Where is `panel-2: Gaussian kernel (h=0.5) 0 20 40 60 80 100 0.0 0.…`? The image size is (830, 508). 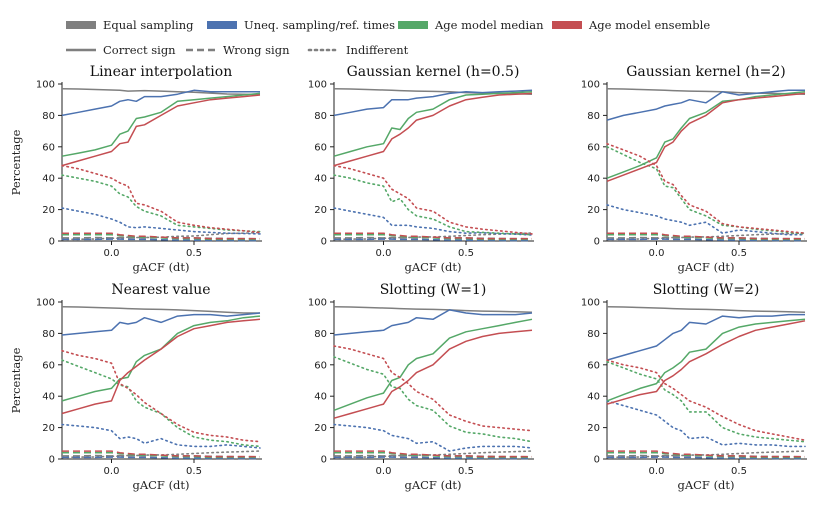
panel-2: Gaussian kernel (h=0.5) 0 20 40 60 80 100 0.0 0.… is located at coordinates (421, 169).